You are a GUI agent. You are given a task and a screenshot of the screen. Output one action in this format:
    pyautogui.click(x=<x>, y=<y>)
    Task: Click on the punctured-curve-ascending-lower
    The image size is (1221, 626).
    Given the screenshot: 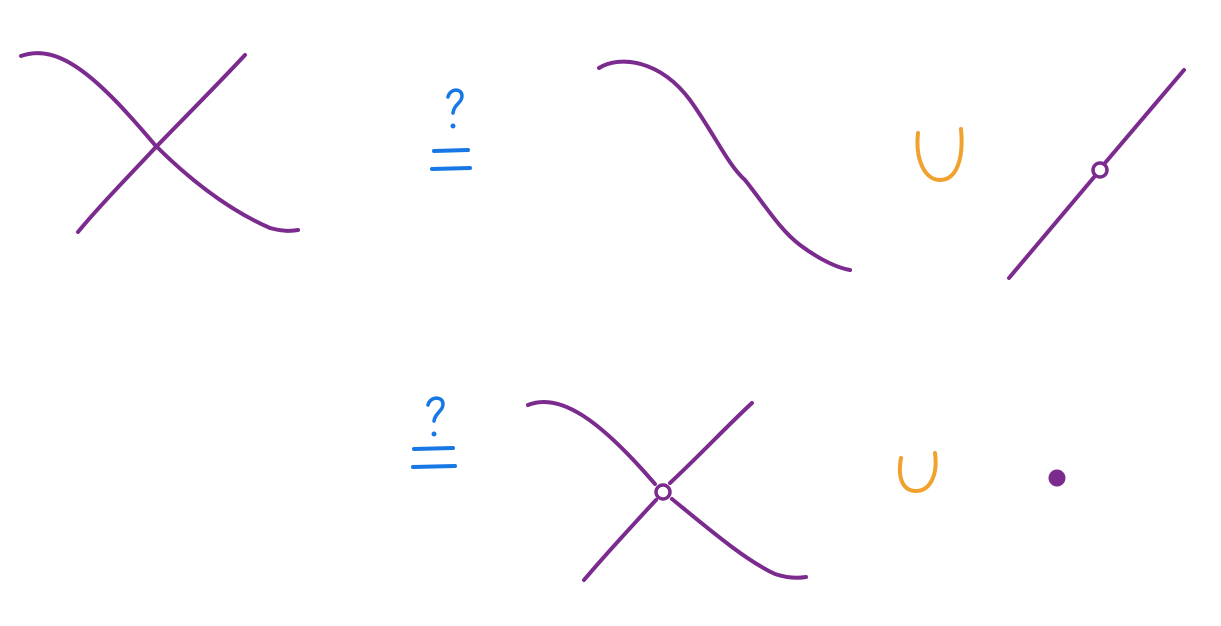 What is the action you would take?
    pyautogui.click(x=620, y=540)
    